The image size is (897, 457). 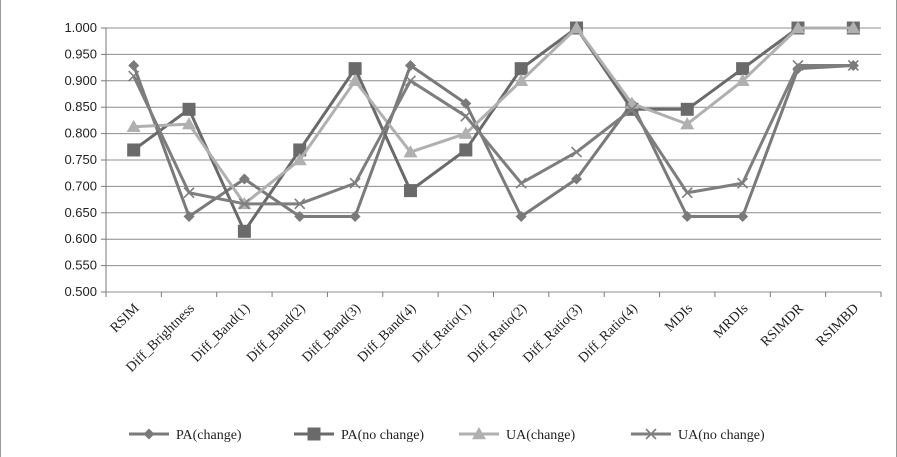 I want to click on x-tick-label: Diff_Band(2), so click(x=276, y=333).